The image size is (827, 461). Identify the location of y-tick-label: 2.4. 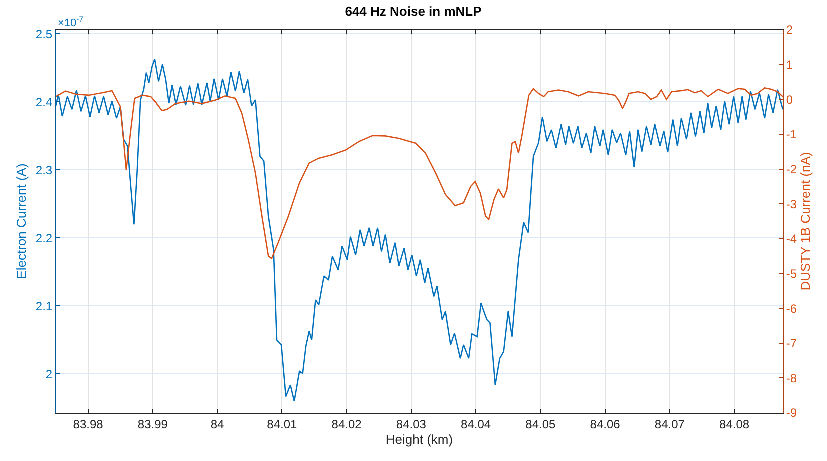
(44, 102).